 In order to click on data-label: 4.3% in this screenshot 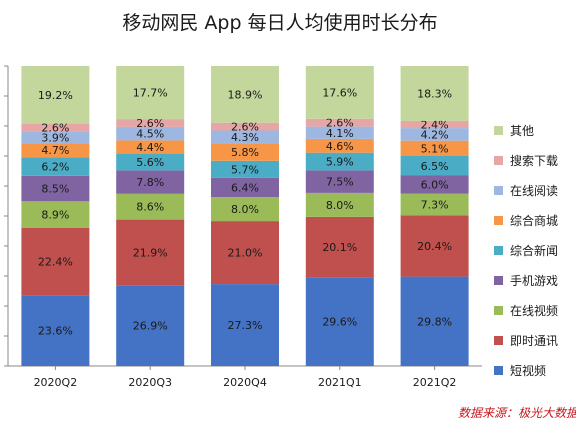, I will do `click(245, 137)`.